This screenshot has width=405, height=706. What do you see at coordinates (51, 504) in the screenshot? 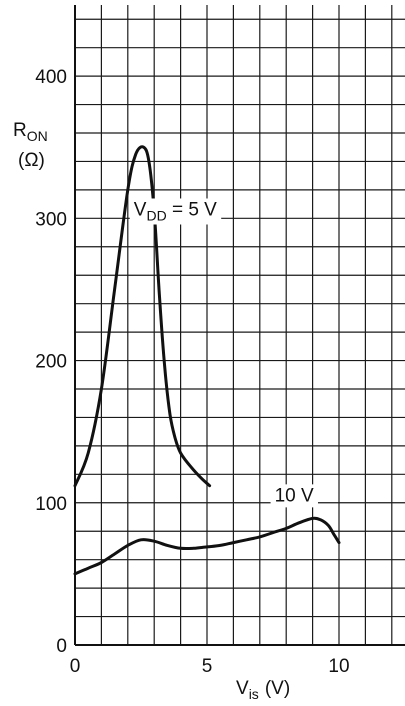
I see `y-tick-label: 100` at bounding box center [51, 504].